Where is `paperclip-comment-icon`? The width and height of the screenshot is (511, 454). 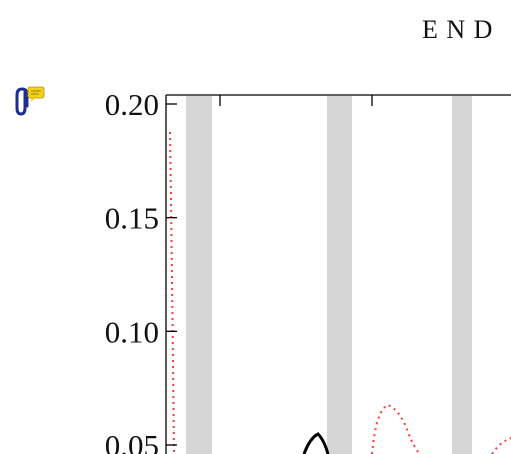
paperclip-comment-icon is located at coordinates (30, 101).